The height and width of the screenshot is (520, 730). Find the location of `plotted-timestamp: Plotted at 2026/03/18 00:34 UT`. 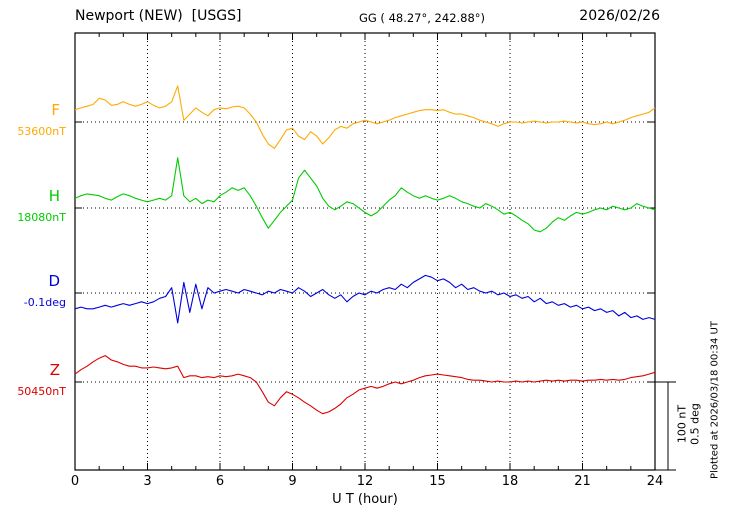

plotted-timestamp: Plotted at 2026/03/18 00:34 UT is located at coordinates (715, 400).